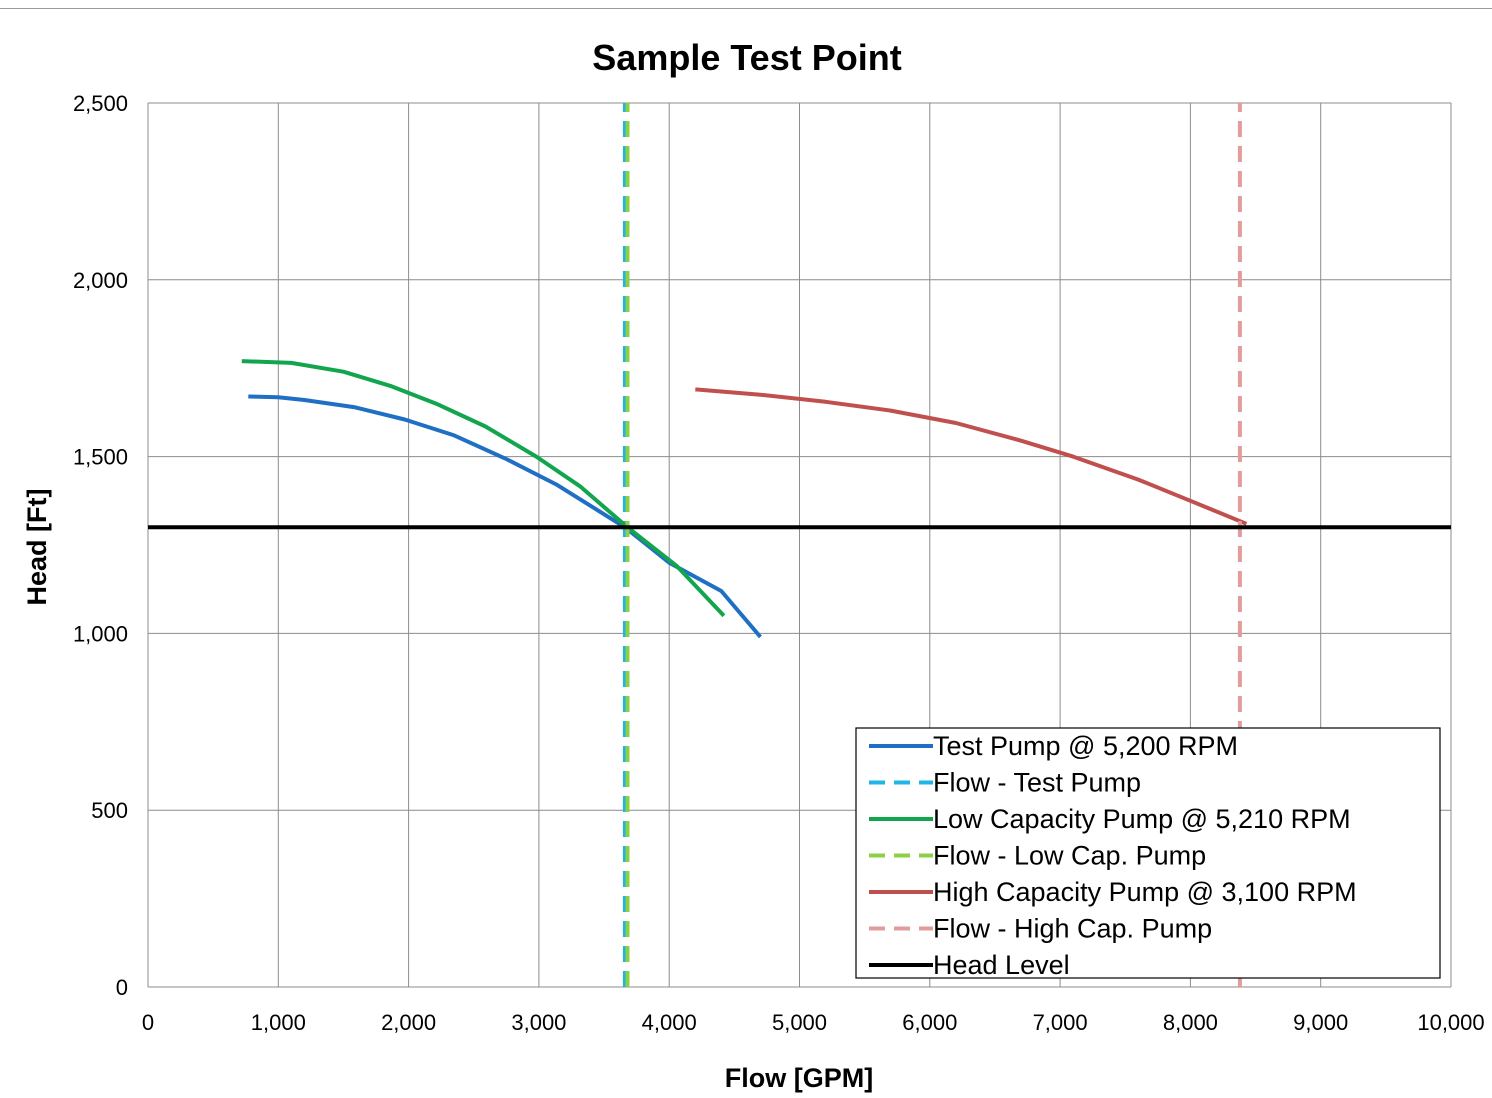 The height and width of the screenshot is (1098, 1492). Describe the element at coordinates (746, 57) in the screenshot. I see `chart-title: Sample Test Point` at that location.